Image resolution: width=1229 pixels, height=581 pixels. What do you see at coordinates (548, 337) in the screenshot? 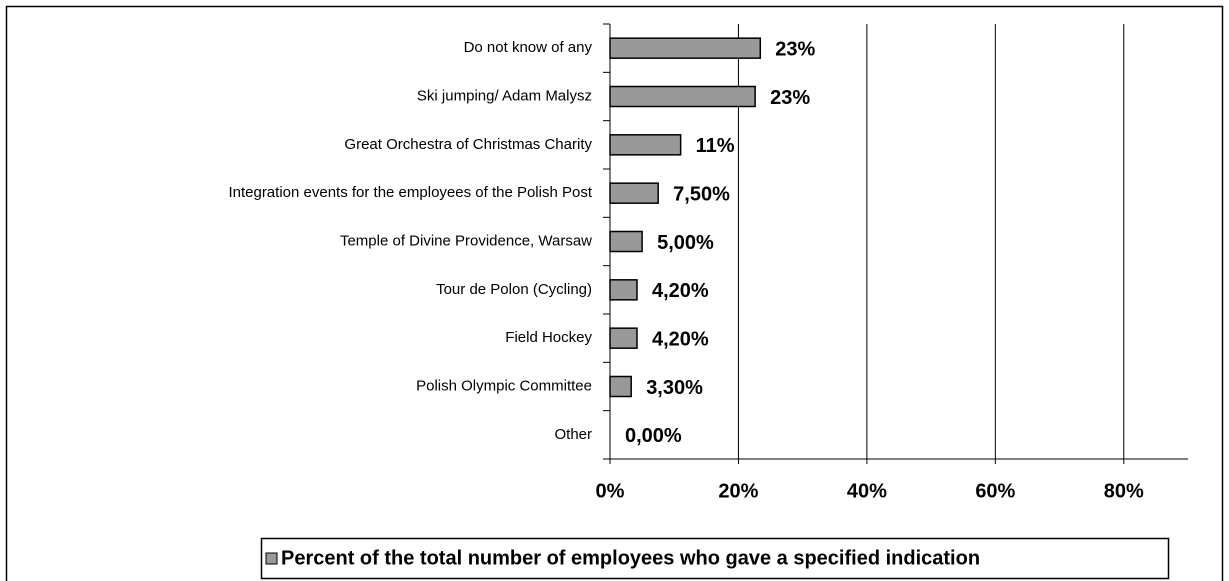
I see `category-label: Field Hockey` at bounding box center [548, 337].